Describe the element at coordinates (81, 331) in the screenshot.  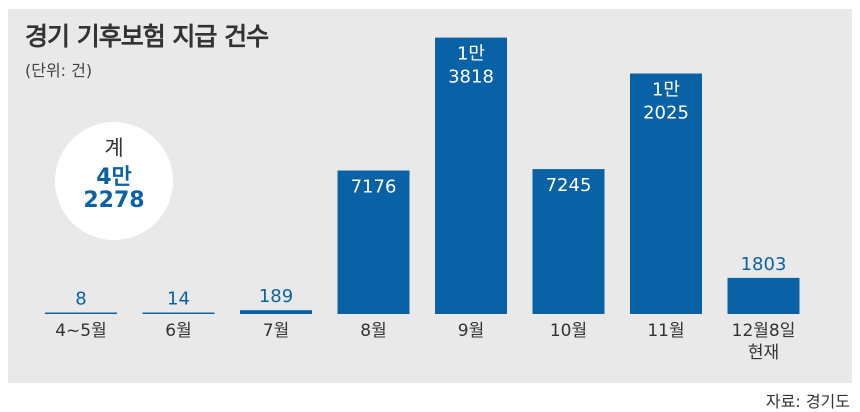
I see `x-tick-label-0: 4~5월` at that location.